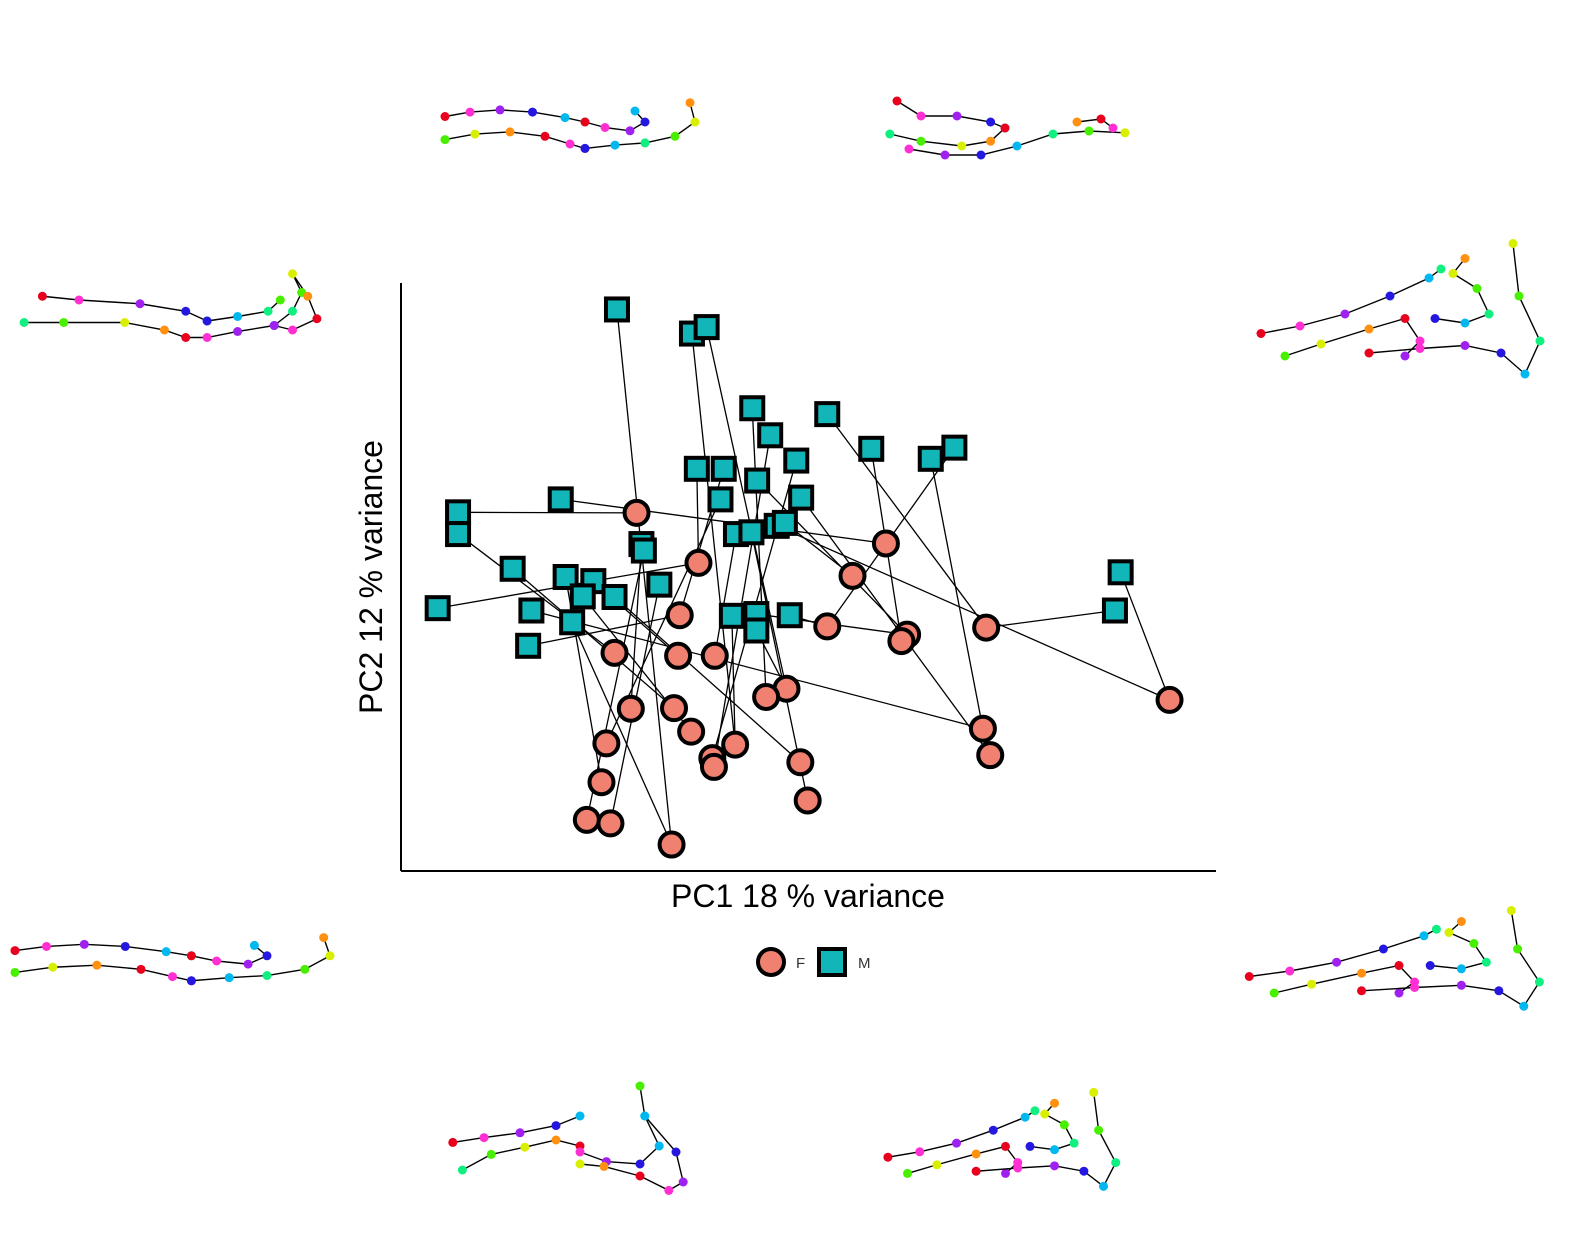 This screenshot has width=1585, height=1247. I want to click on x-axis-title: PC1 18 % variance, so click(808, 896).